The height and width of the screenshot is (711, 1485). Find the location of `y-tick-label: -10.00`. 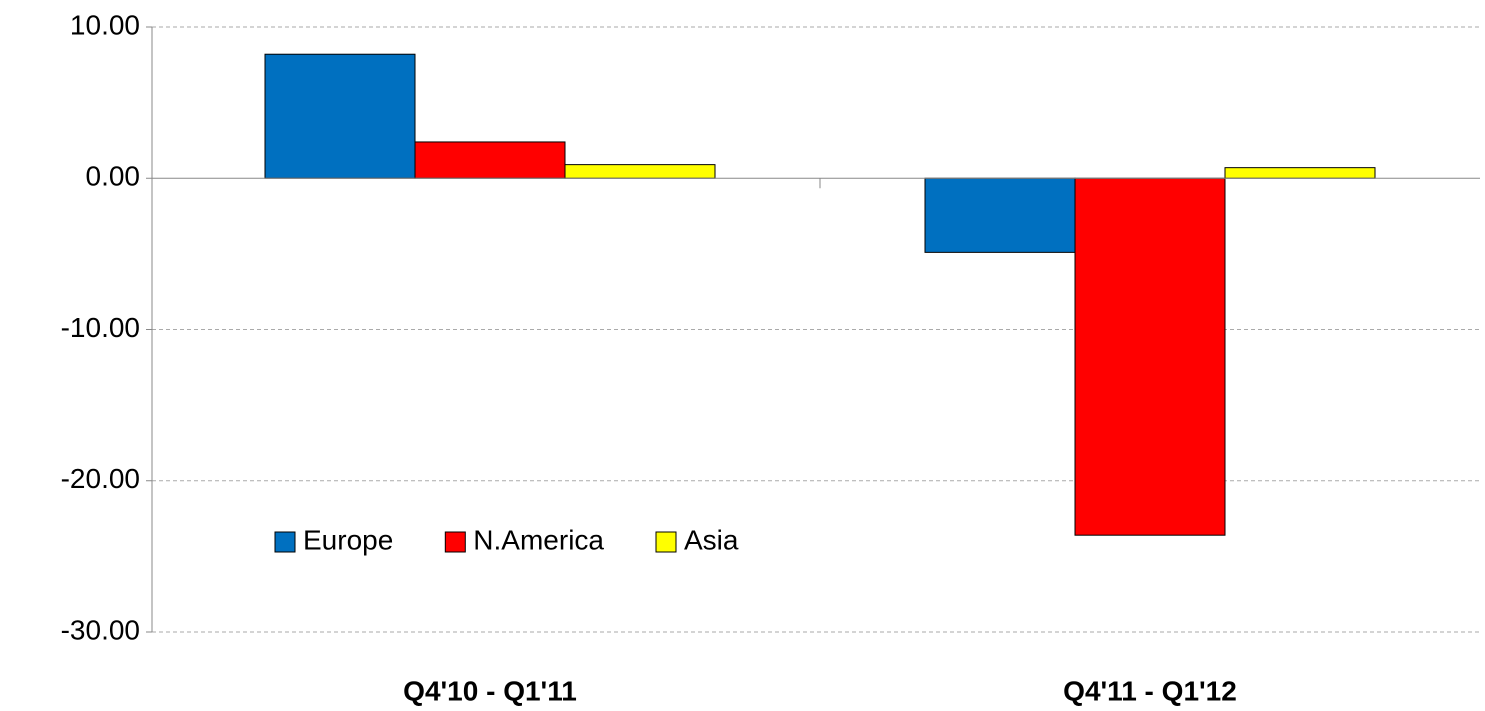

y-tick-label: -10.00 is located at coordinates (100, 327).